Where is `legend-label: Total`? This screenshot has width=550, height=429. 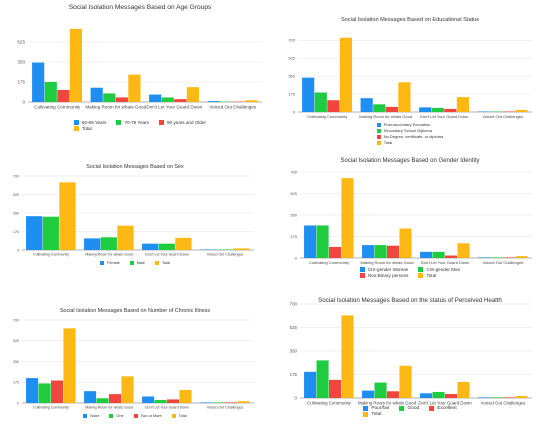
legend-label: Total is located at coordinates (182, 416).